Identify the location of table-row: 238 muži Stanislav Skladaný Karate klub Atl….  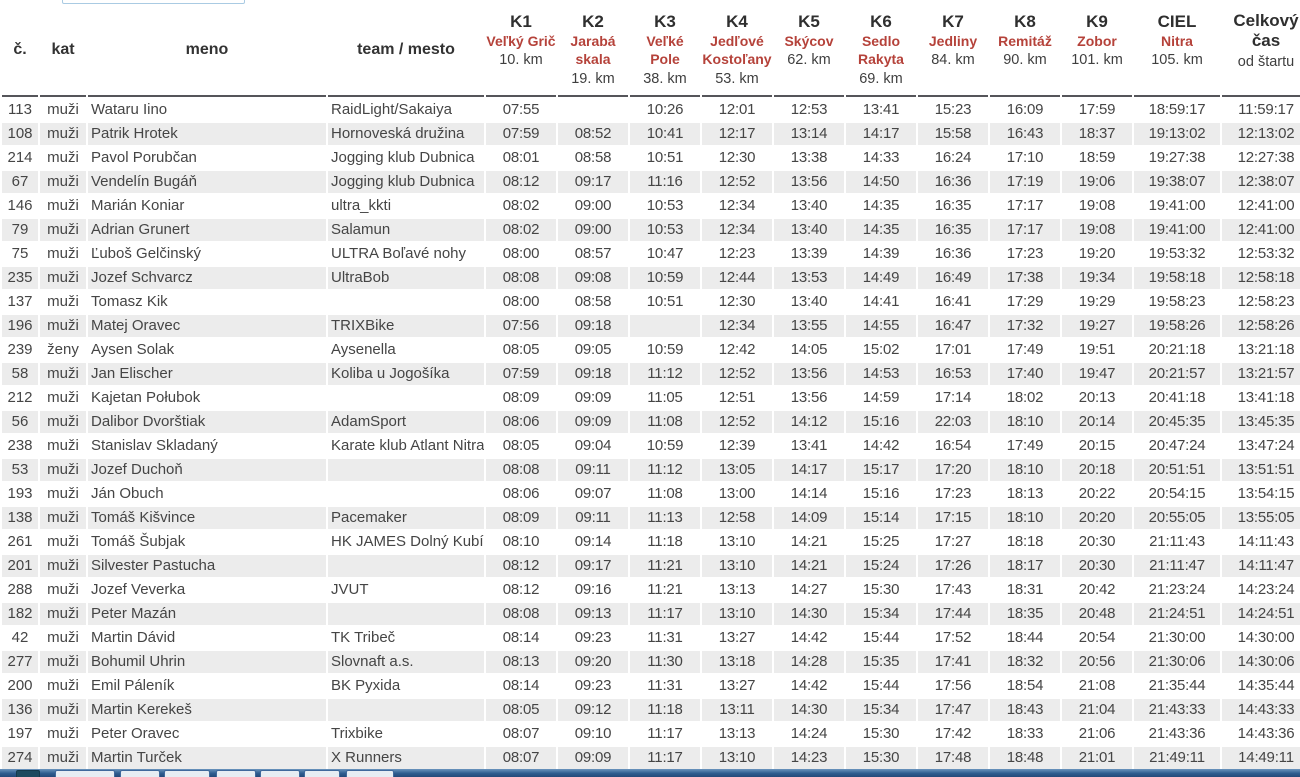
(651, 446).